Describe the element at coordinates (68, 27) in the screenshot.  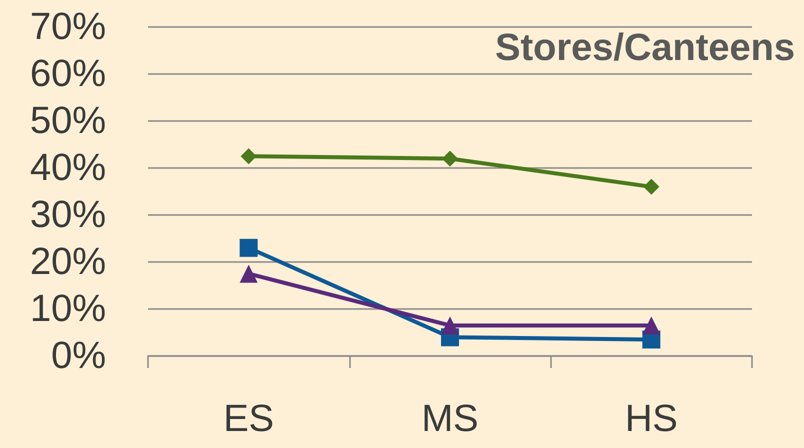
I see `y-tick-label: 70%` at that location.